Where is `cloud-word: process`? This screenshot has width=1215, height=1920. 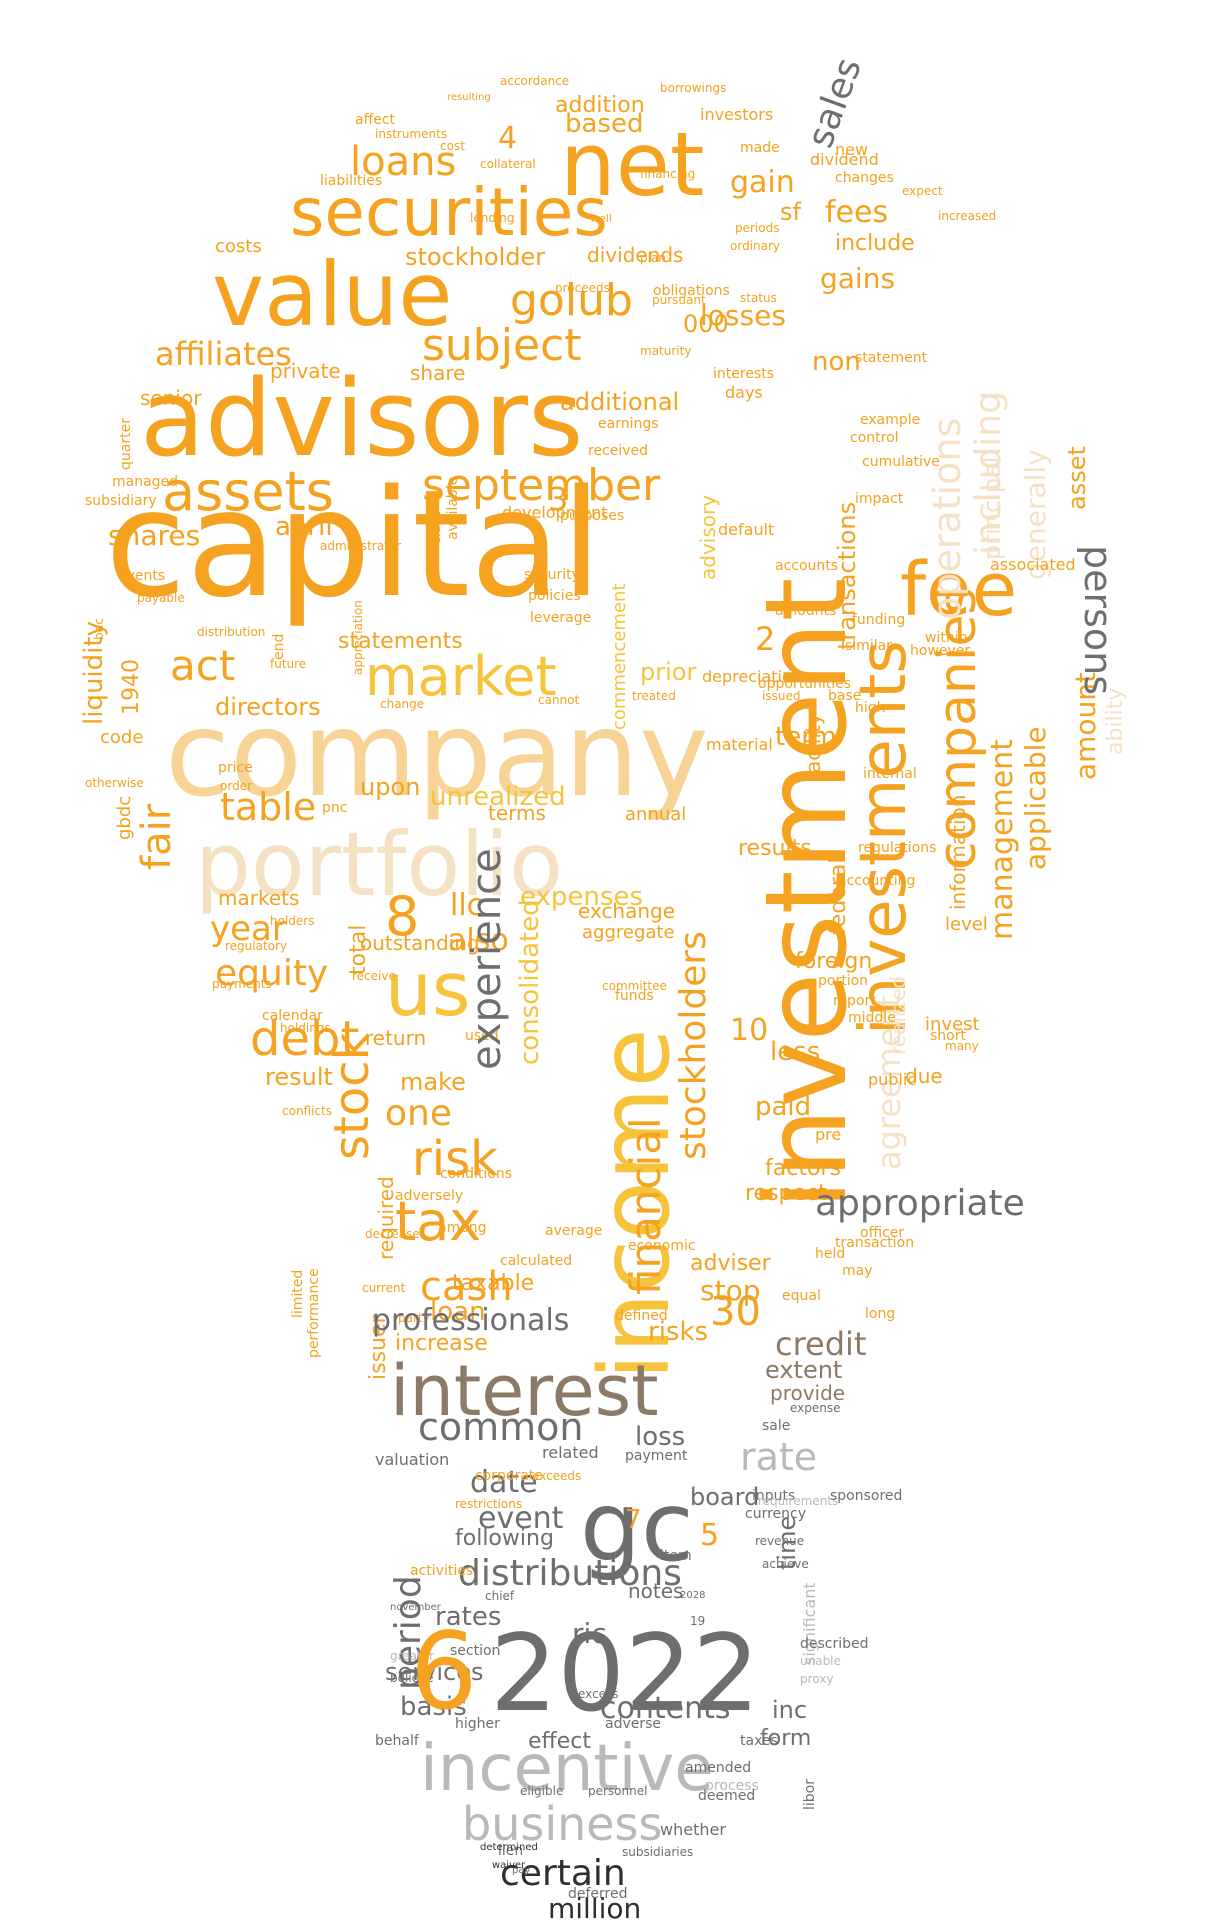 cloud-word: process is located at coordinates (732, 1786).